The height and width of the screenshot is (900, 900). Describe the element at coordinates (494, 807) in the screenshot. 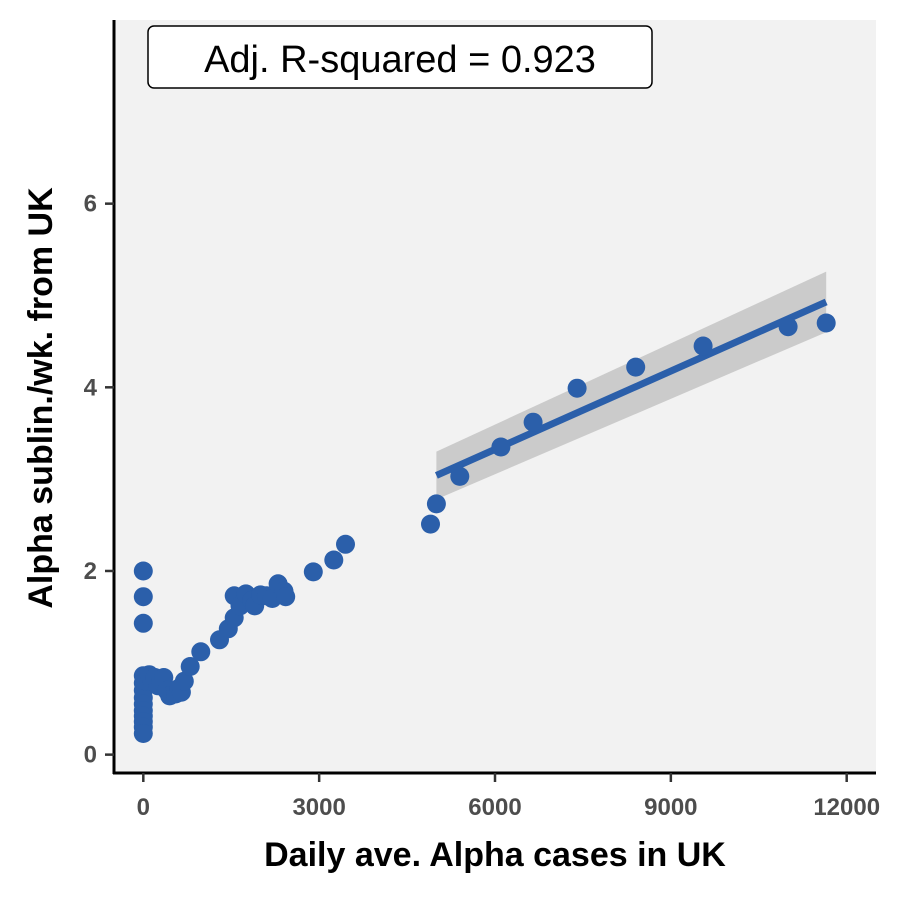

I see `x-tick-label: 6000` at that location.